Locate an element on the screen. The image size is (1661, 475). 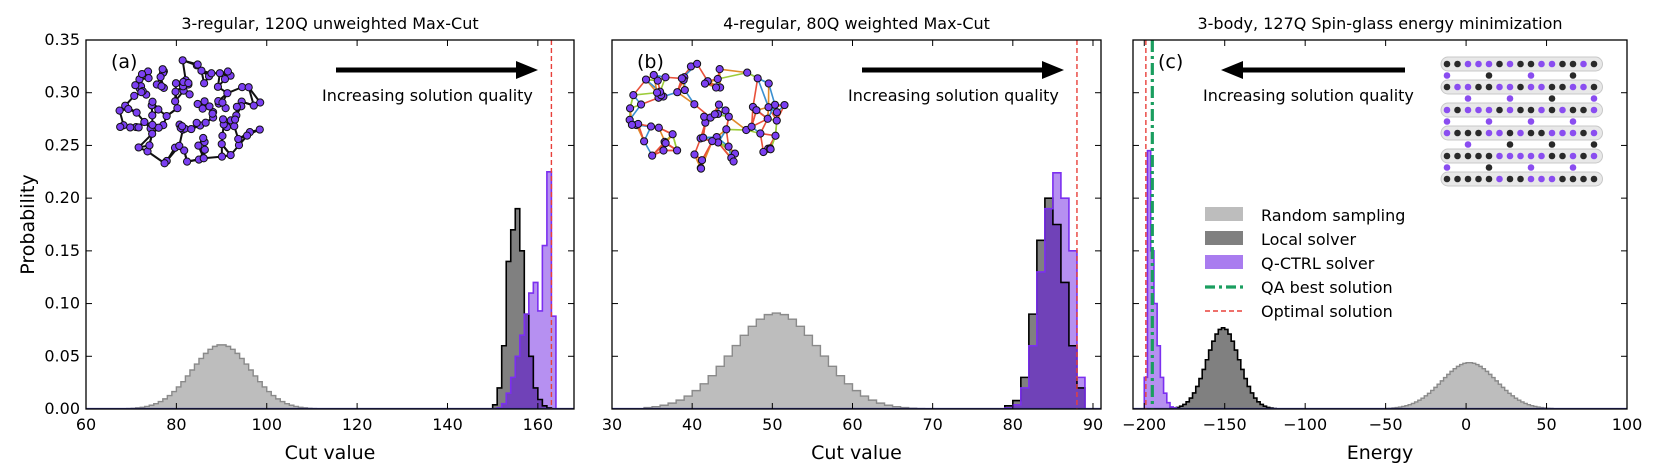
x-tick-label: 100 is located at coordinates (266, 424).